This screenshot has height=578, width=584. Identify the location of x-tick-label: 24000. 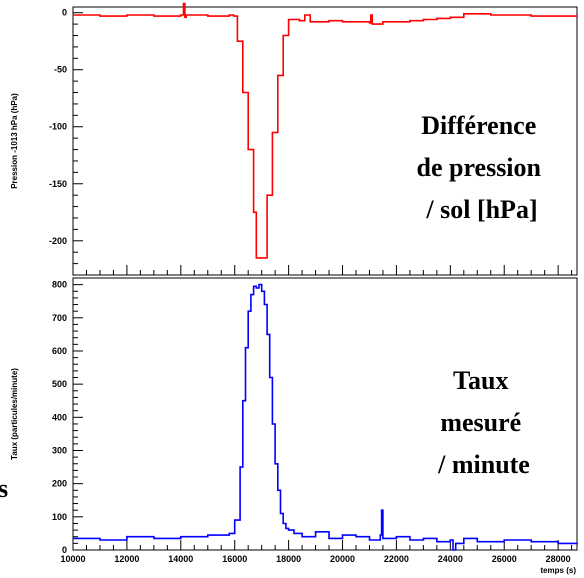
(450, 559).